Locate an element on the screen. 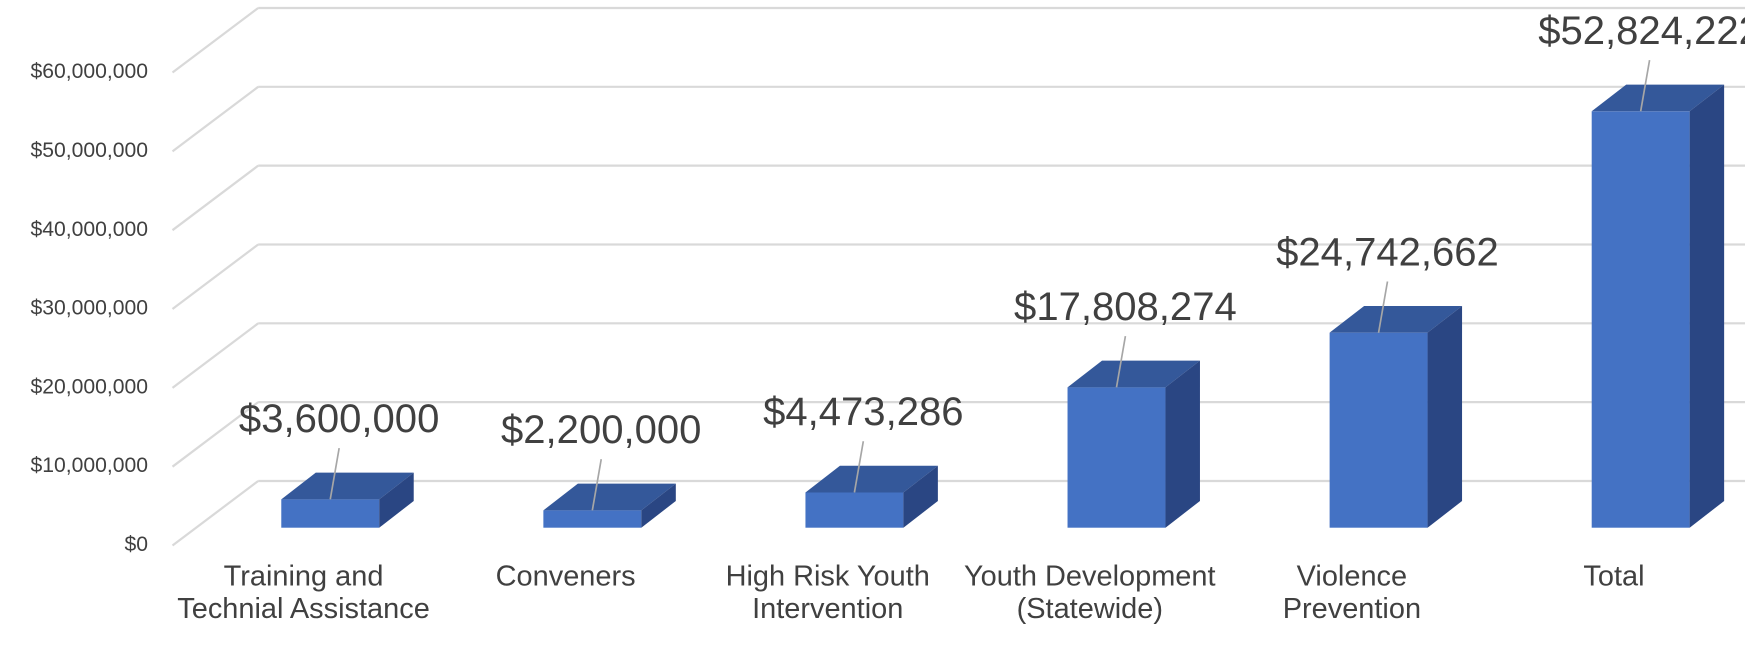 This screenshot has width=1745, height=657. value-label: $52,824,222 is located at coordinates (1641, 31).